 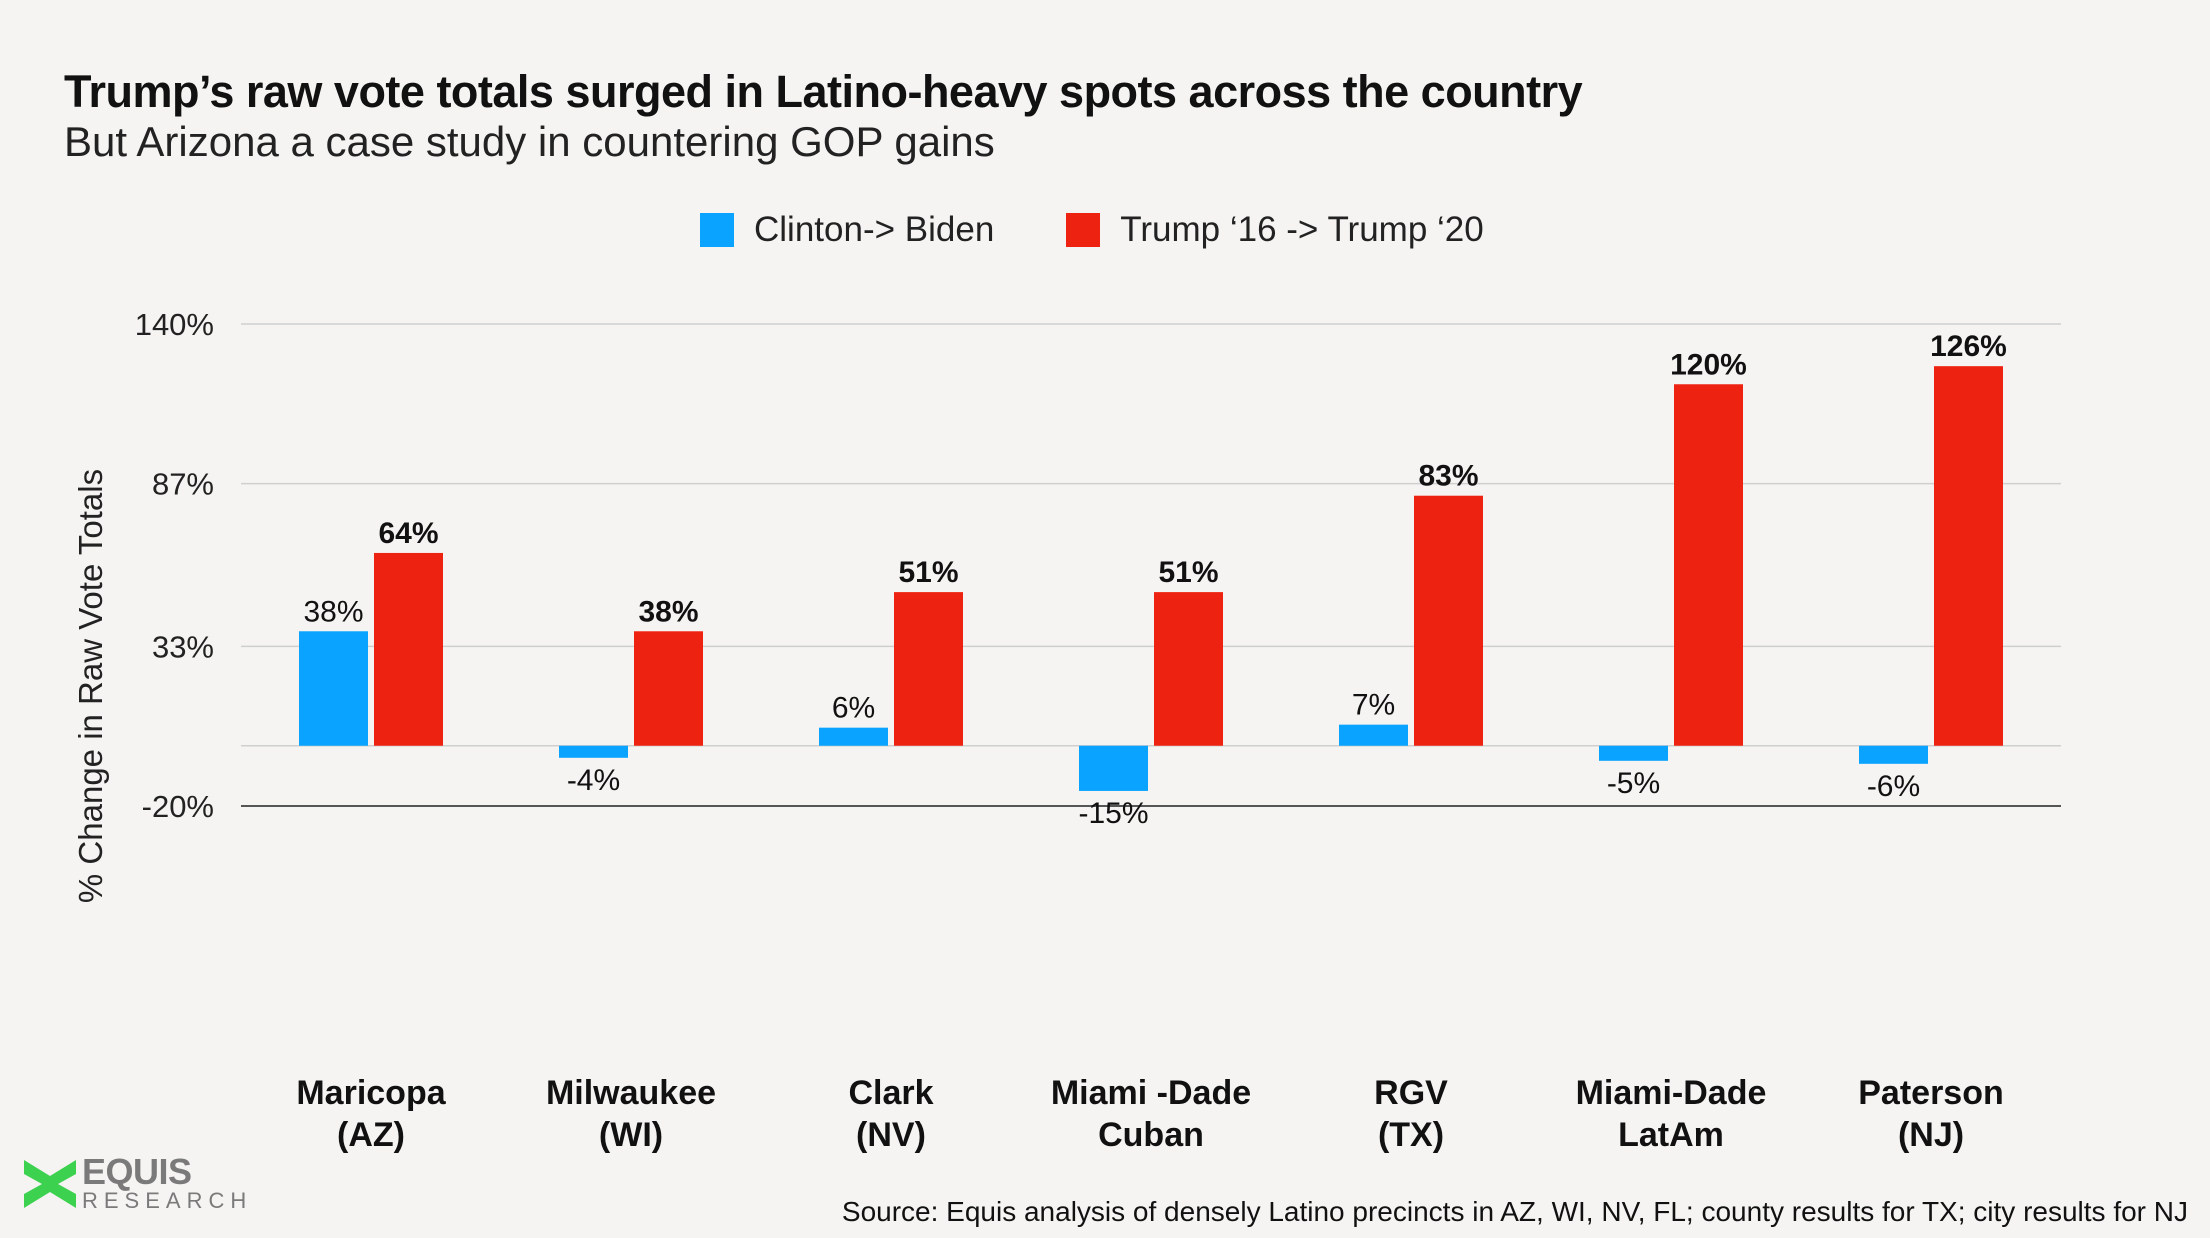 What do you see at coordinates (371, 1093) in the screenshot?
I see `x-tick-label: Maricopa` at bounding box center [371, 1093].